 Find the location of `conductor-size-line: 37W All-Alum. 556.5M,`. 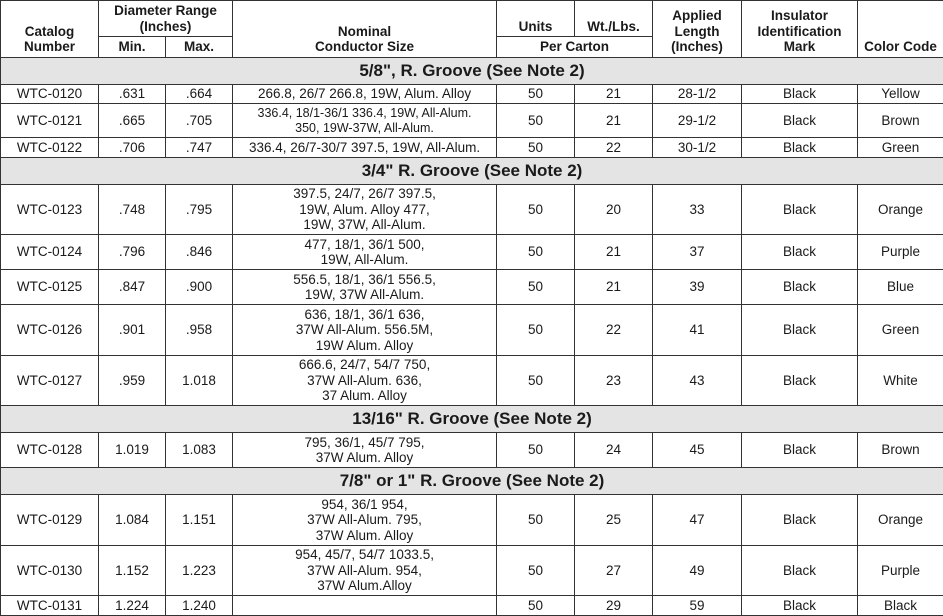

conductor-size-line: 37W All-Alum. 556.5M, is located at coordinates (364, 329).